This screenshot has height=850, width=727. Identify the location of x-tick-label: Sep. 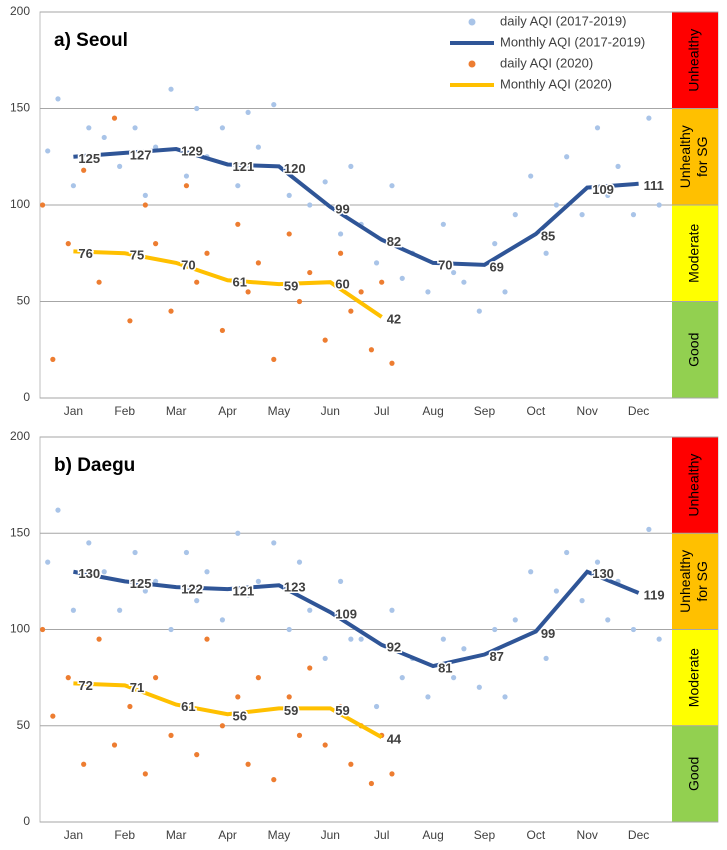
(485, 835).